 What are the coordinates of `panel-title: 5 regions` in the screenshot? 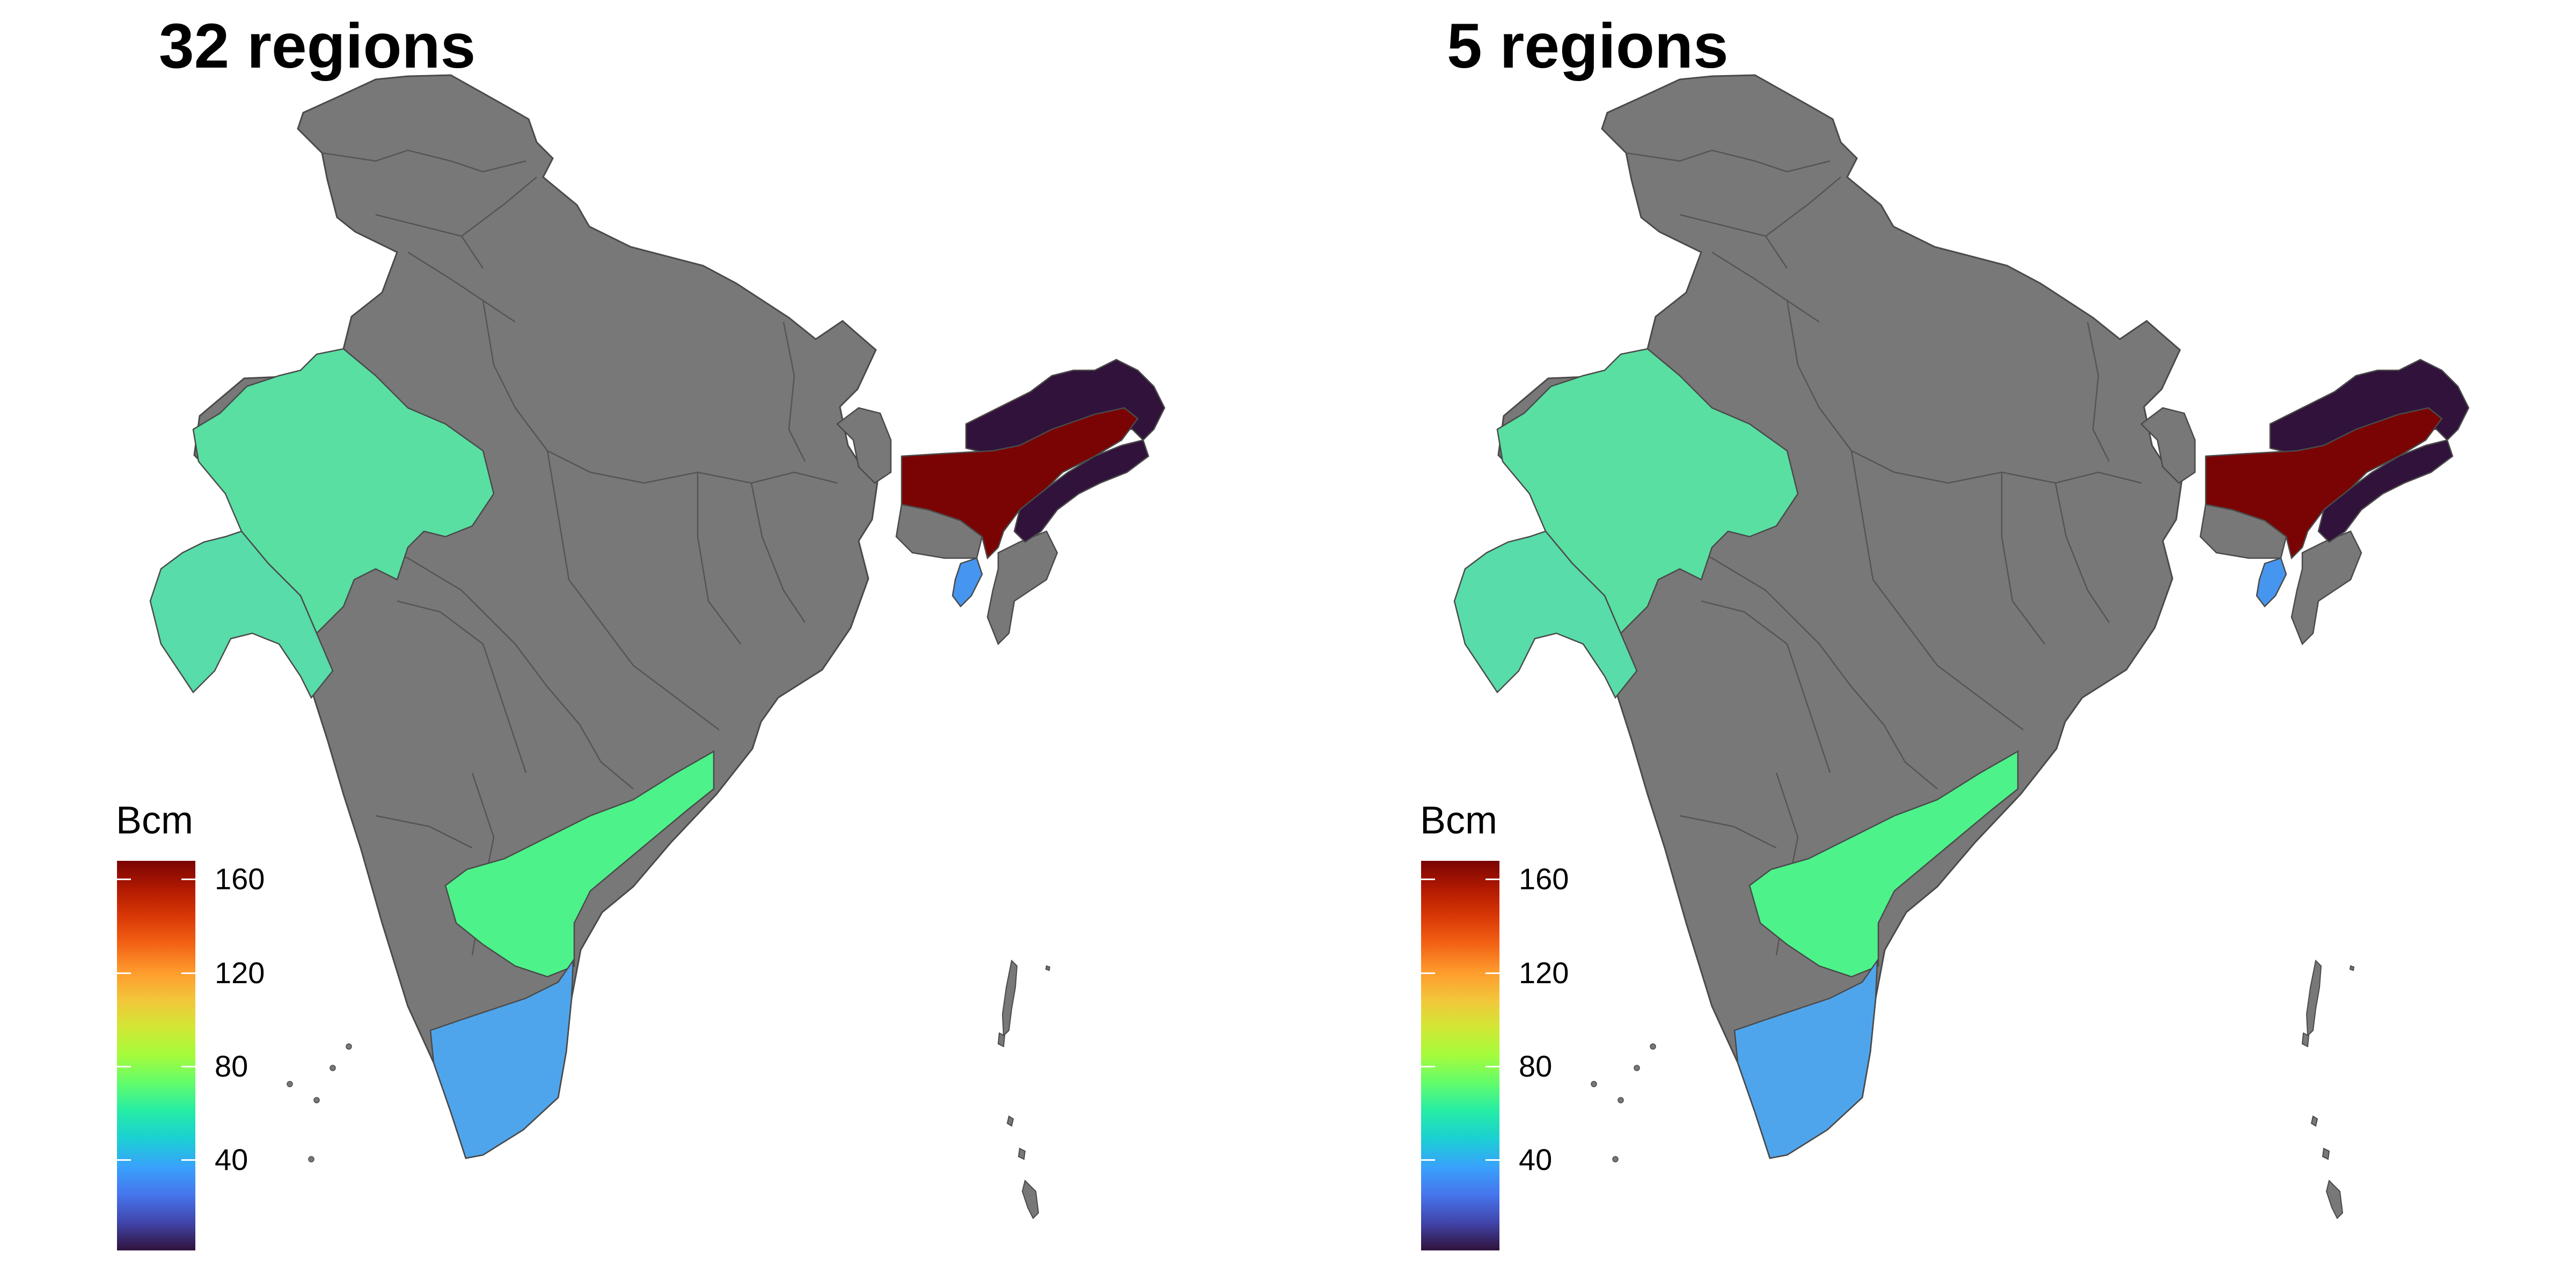 It's located at (1588, 46).